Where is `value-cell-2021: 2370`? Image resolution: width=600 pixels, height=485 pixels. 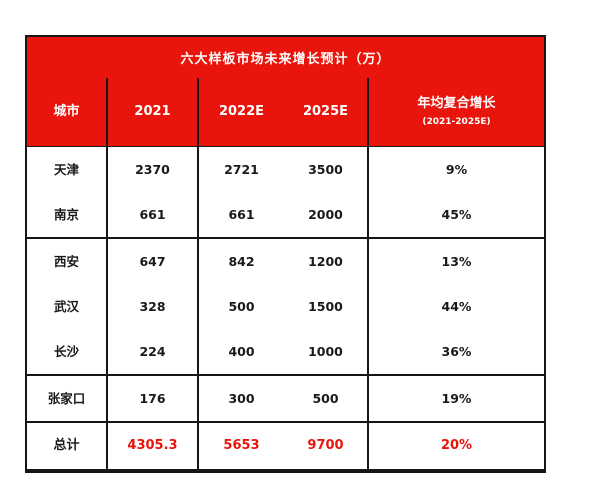 value-cell-2021: 2370 is located at coordinates (153, 170).